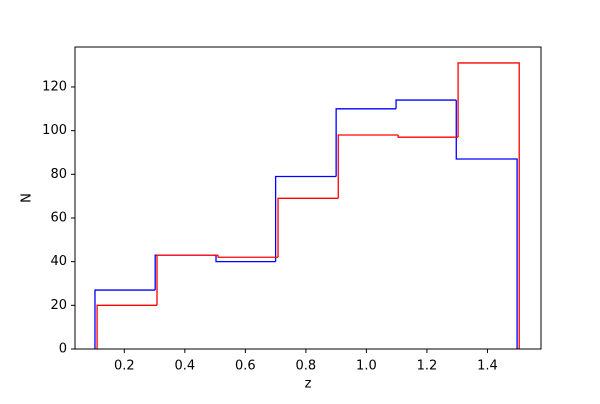 The width and height of the screenshot is (600, 404). Describe the element at coordinates (487, 366) in the screenshot. I see `x-tick-label: 1.4` at that location.